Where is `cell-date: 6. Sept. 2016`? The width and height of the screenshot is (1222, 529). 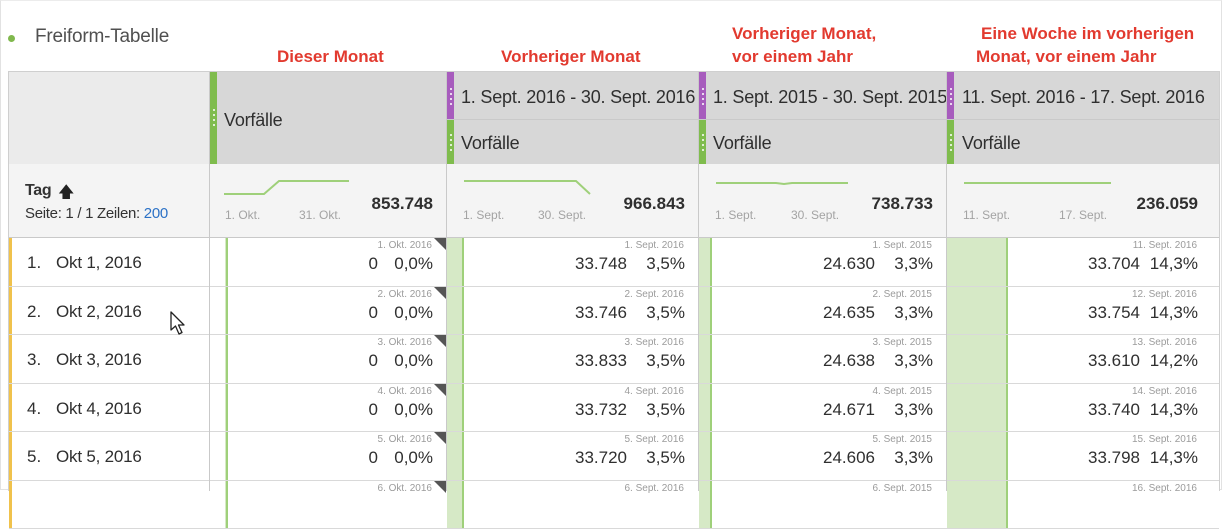
cell-date: 6. Sept. 2016 is located at coordinates (655, 488).